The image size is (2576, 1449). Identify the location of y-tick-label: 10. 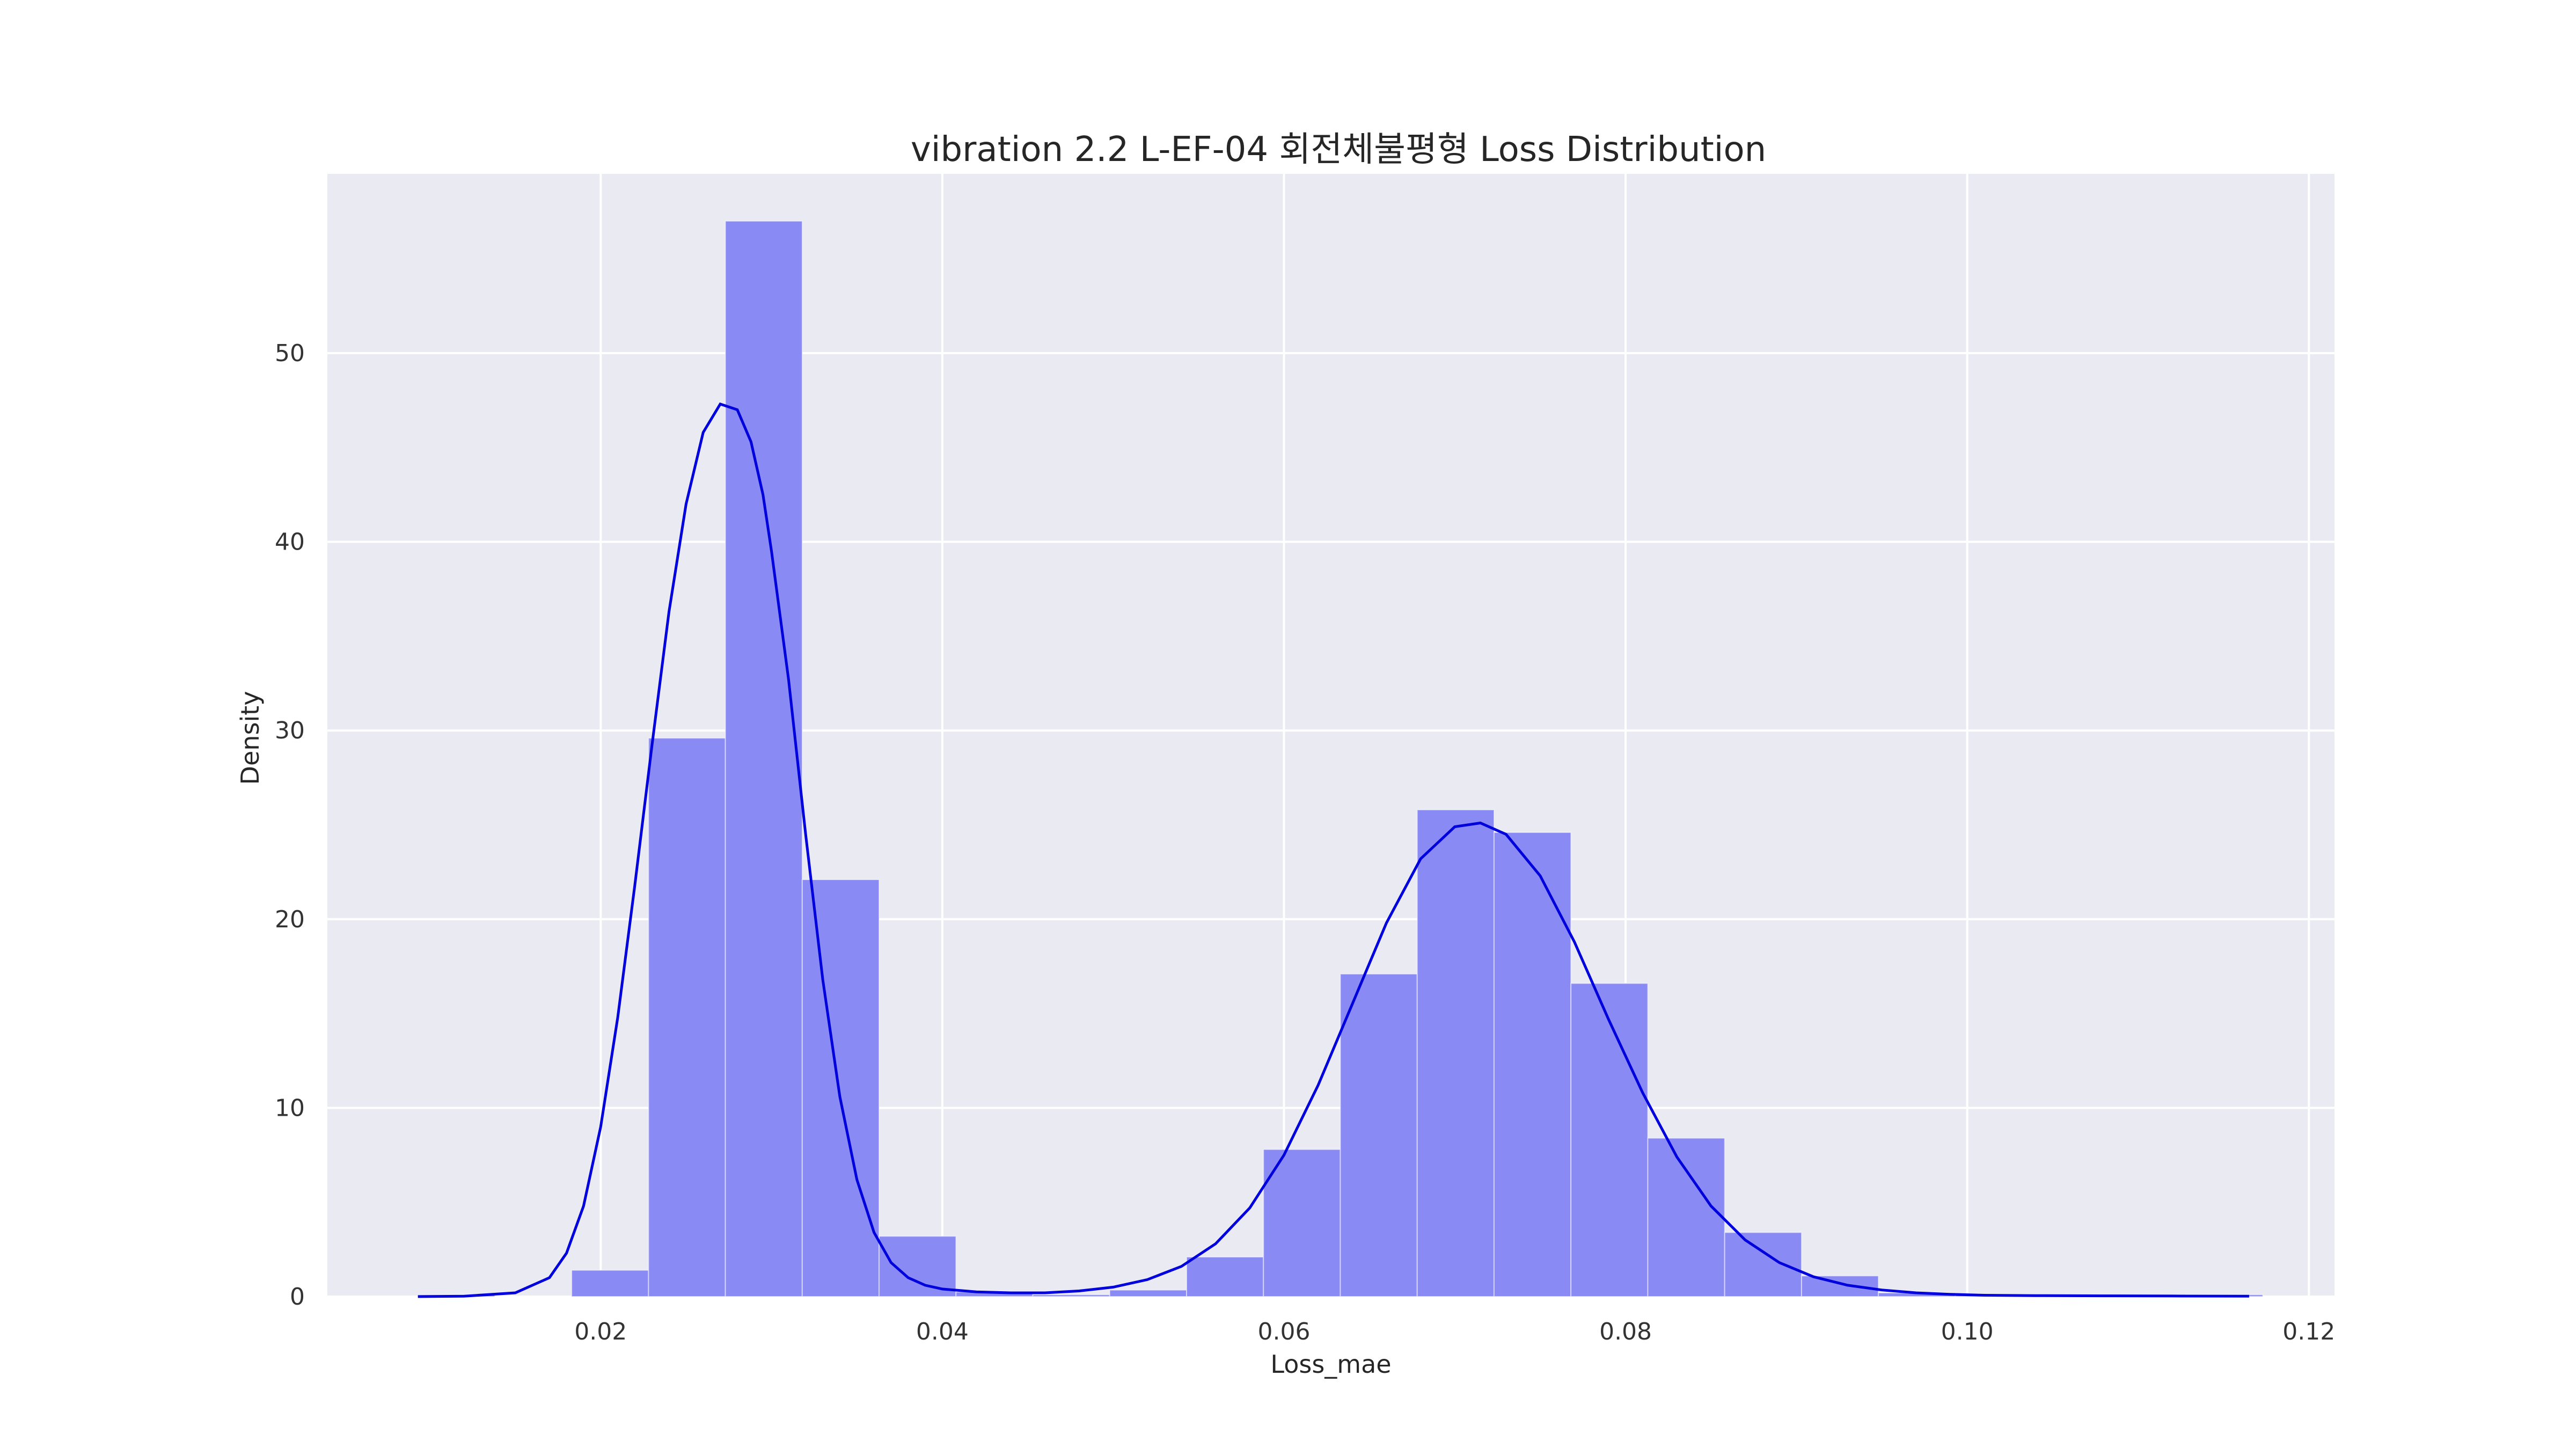
(290, 1108).